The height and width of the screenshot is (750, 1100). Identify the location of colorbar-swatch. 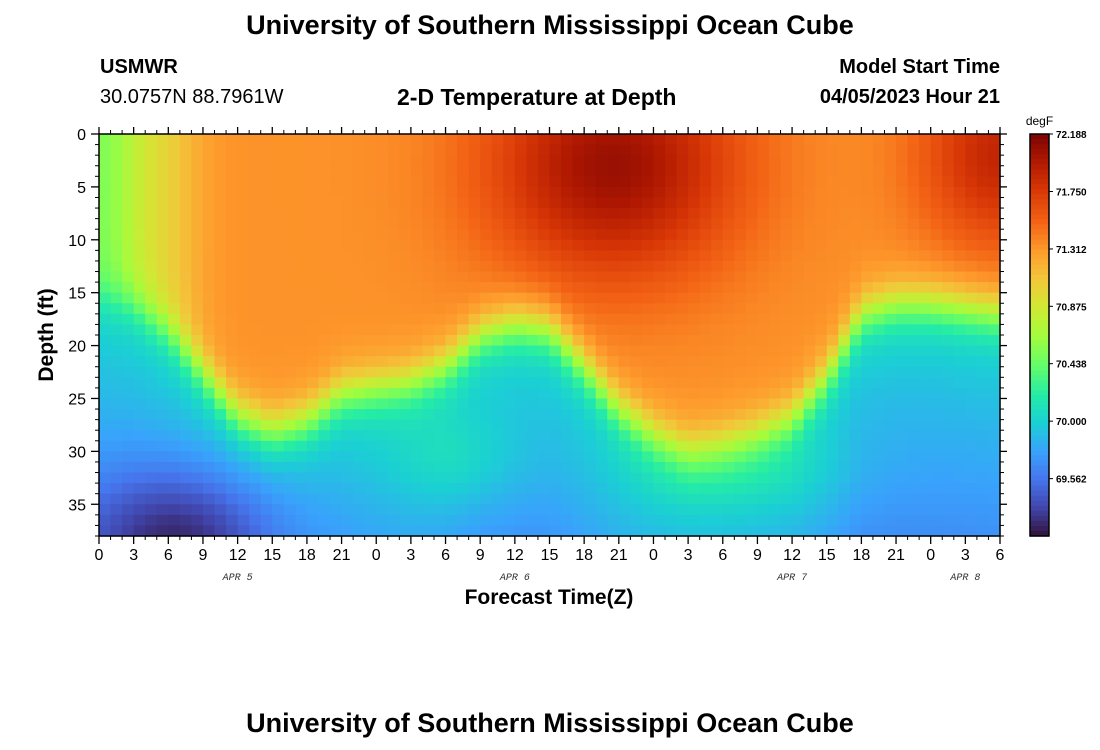
(1039, 292).